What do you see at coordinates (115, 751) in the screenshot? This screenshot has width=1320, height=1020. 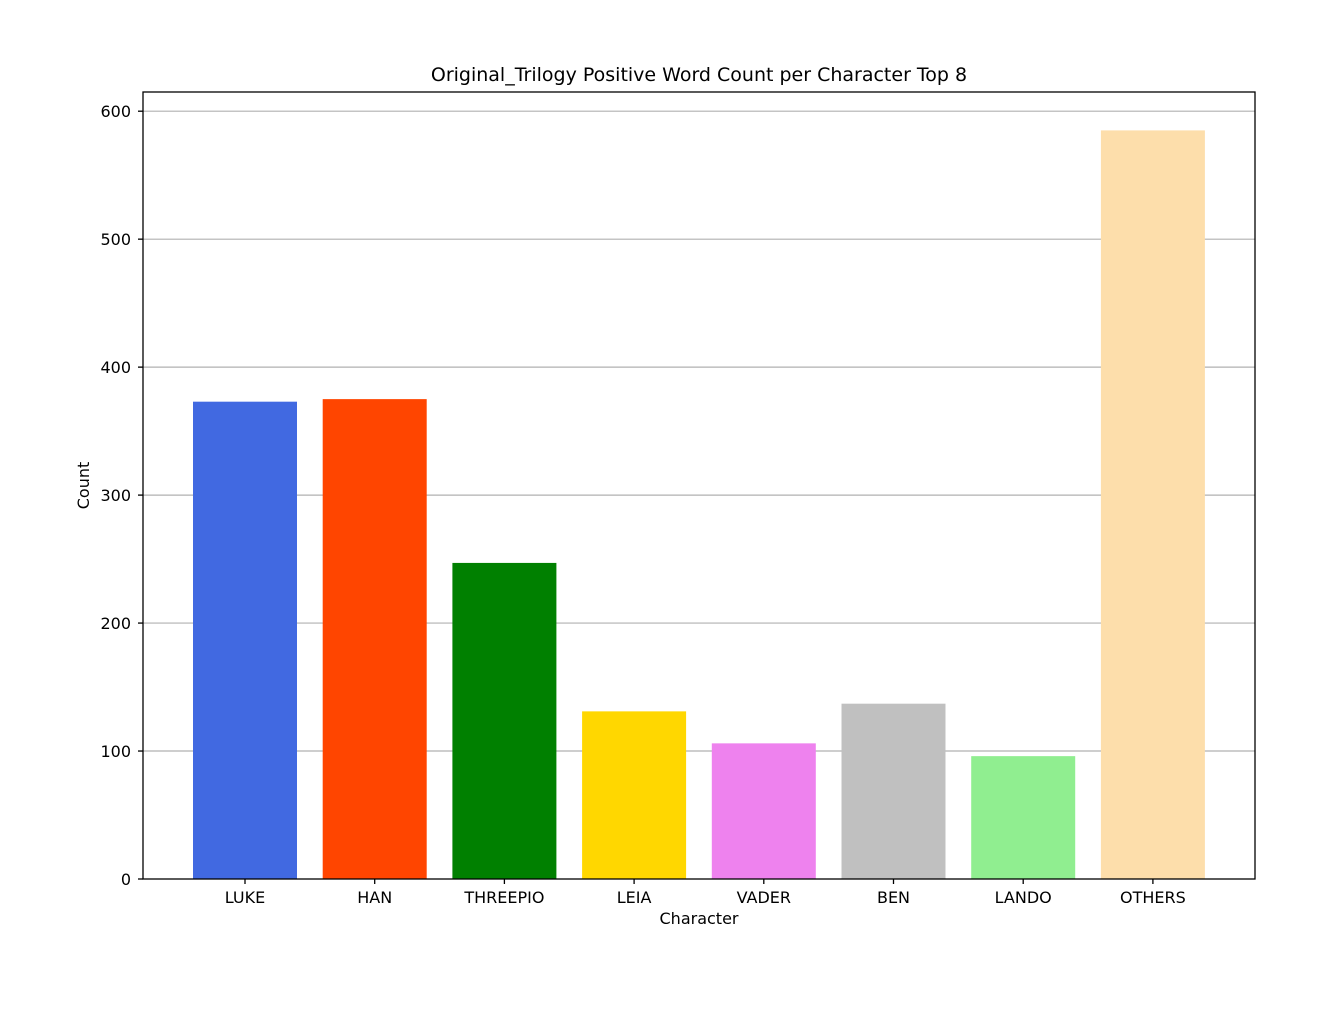 I see `y-tick-label: 100` at bounding box center [115, 751].